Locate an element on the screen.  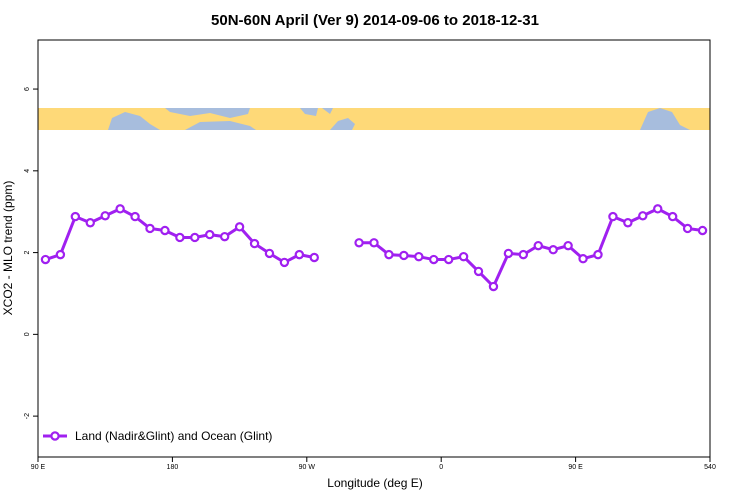
legend-marker is located at coordinates (55, 436).